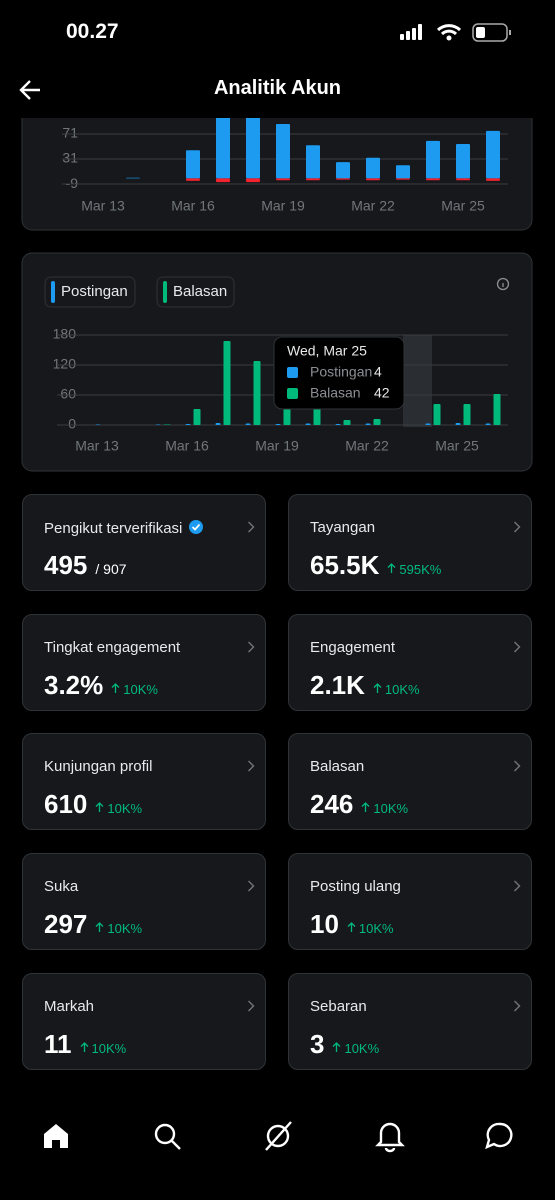 The width and height of the screenshot is (555, 1200). Describe the element at coordinates (410, 1021) in the screenshot. I see `metric-card: Sebaran 3 10K%` at that location.